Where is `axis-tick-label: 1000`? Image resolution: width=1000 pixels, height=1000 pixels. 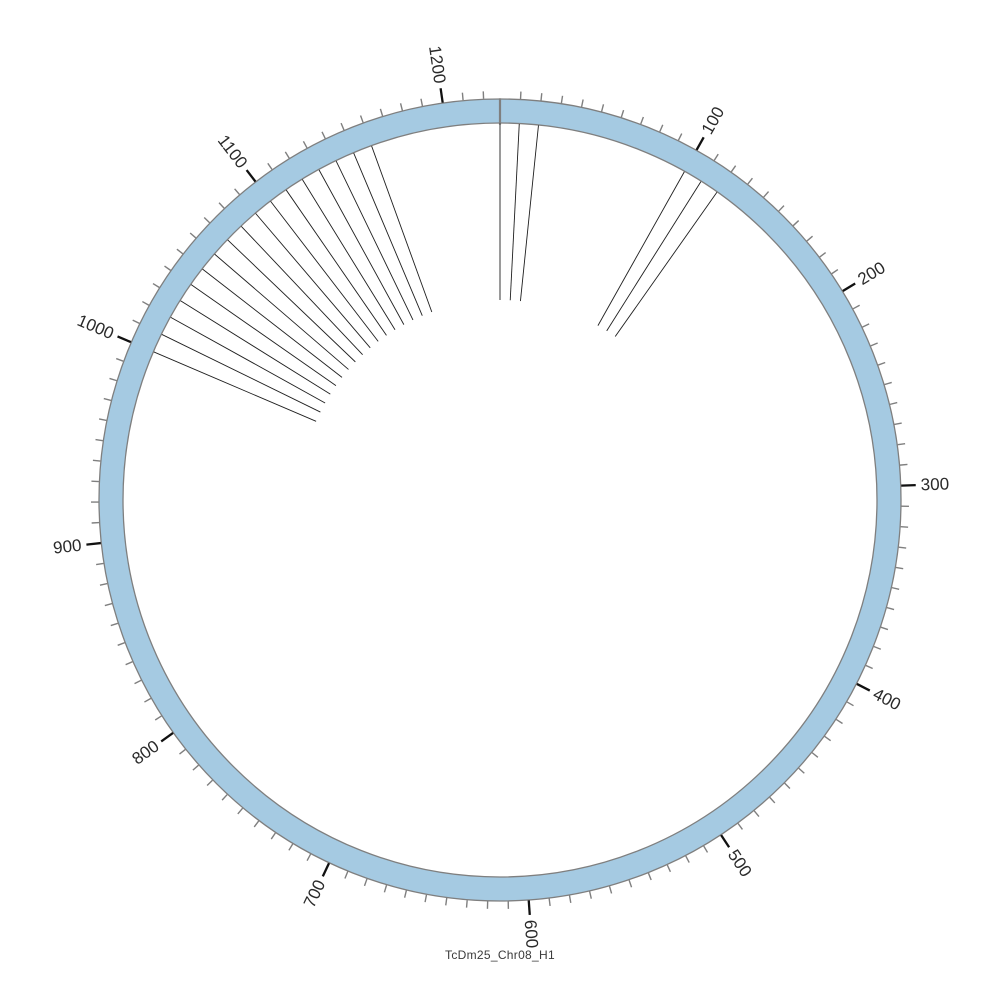
axis-tick-label: 1000 is located at coordinates (95, 327).